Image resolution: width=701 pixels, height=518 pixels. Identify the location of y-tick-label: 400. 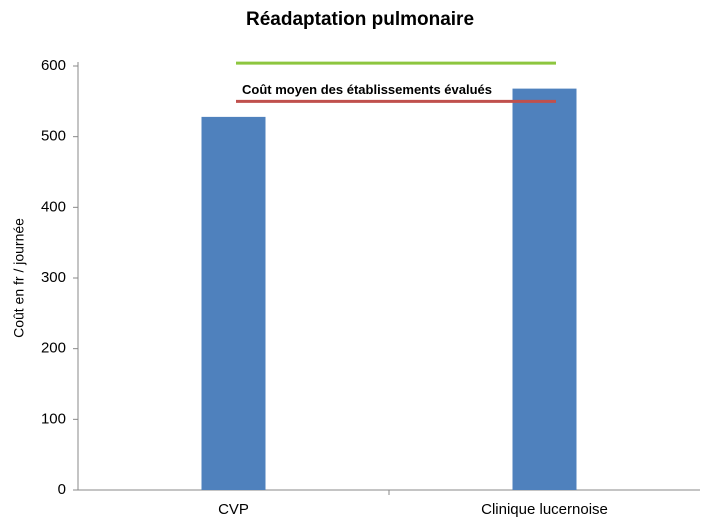
(53, 206).